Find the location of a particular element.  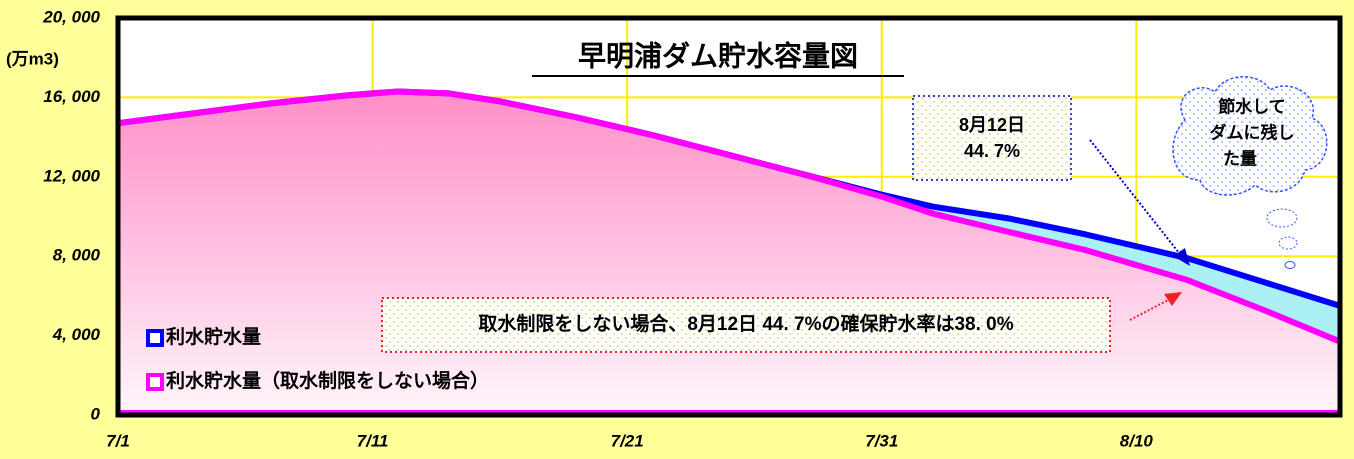

y-tick-label: 12, 000 is located at coordinates (71, 175).